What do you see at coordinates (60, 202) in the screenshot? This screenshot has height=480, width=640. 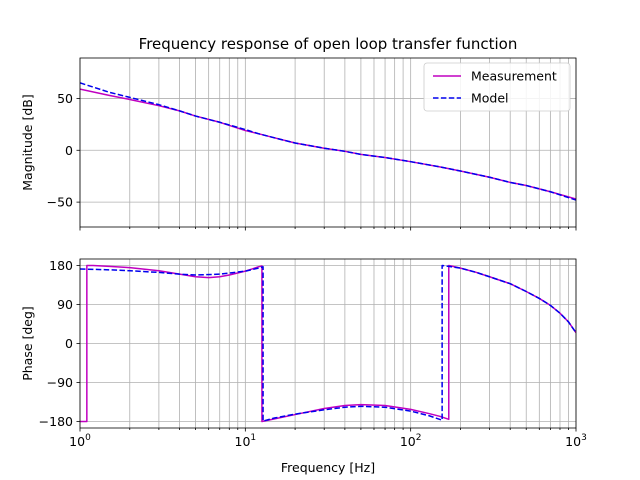 I see `y-tick-label: −50` at bounding box center [60, 202].